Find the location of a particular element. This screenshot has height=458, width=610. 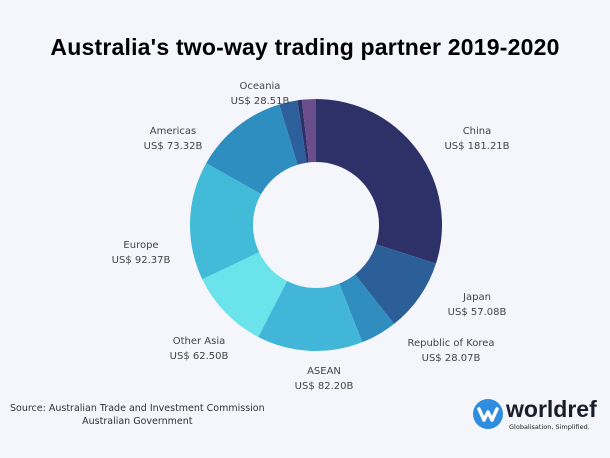

label-china: China US$ 181.21B is located at coordinates (477, 139).